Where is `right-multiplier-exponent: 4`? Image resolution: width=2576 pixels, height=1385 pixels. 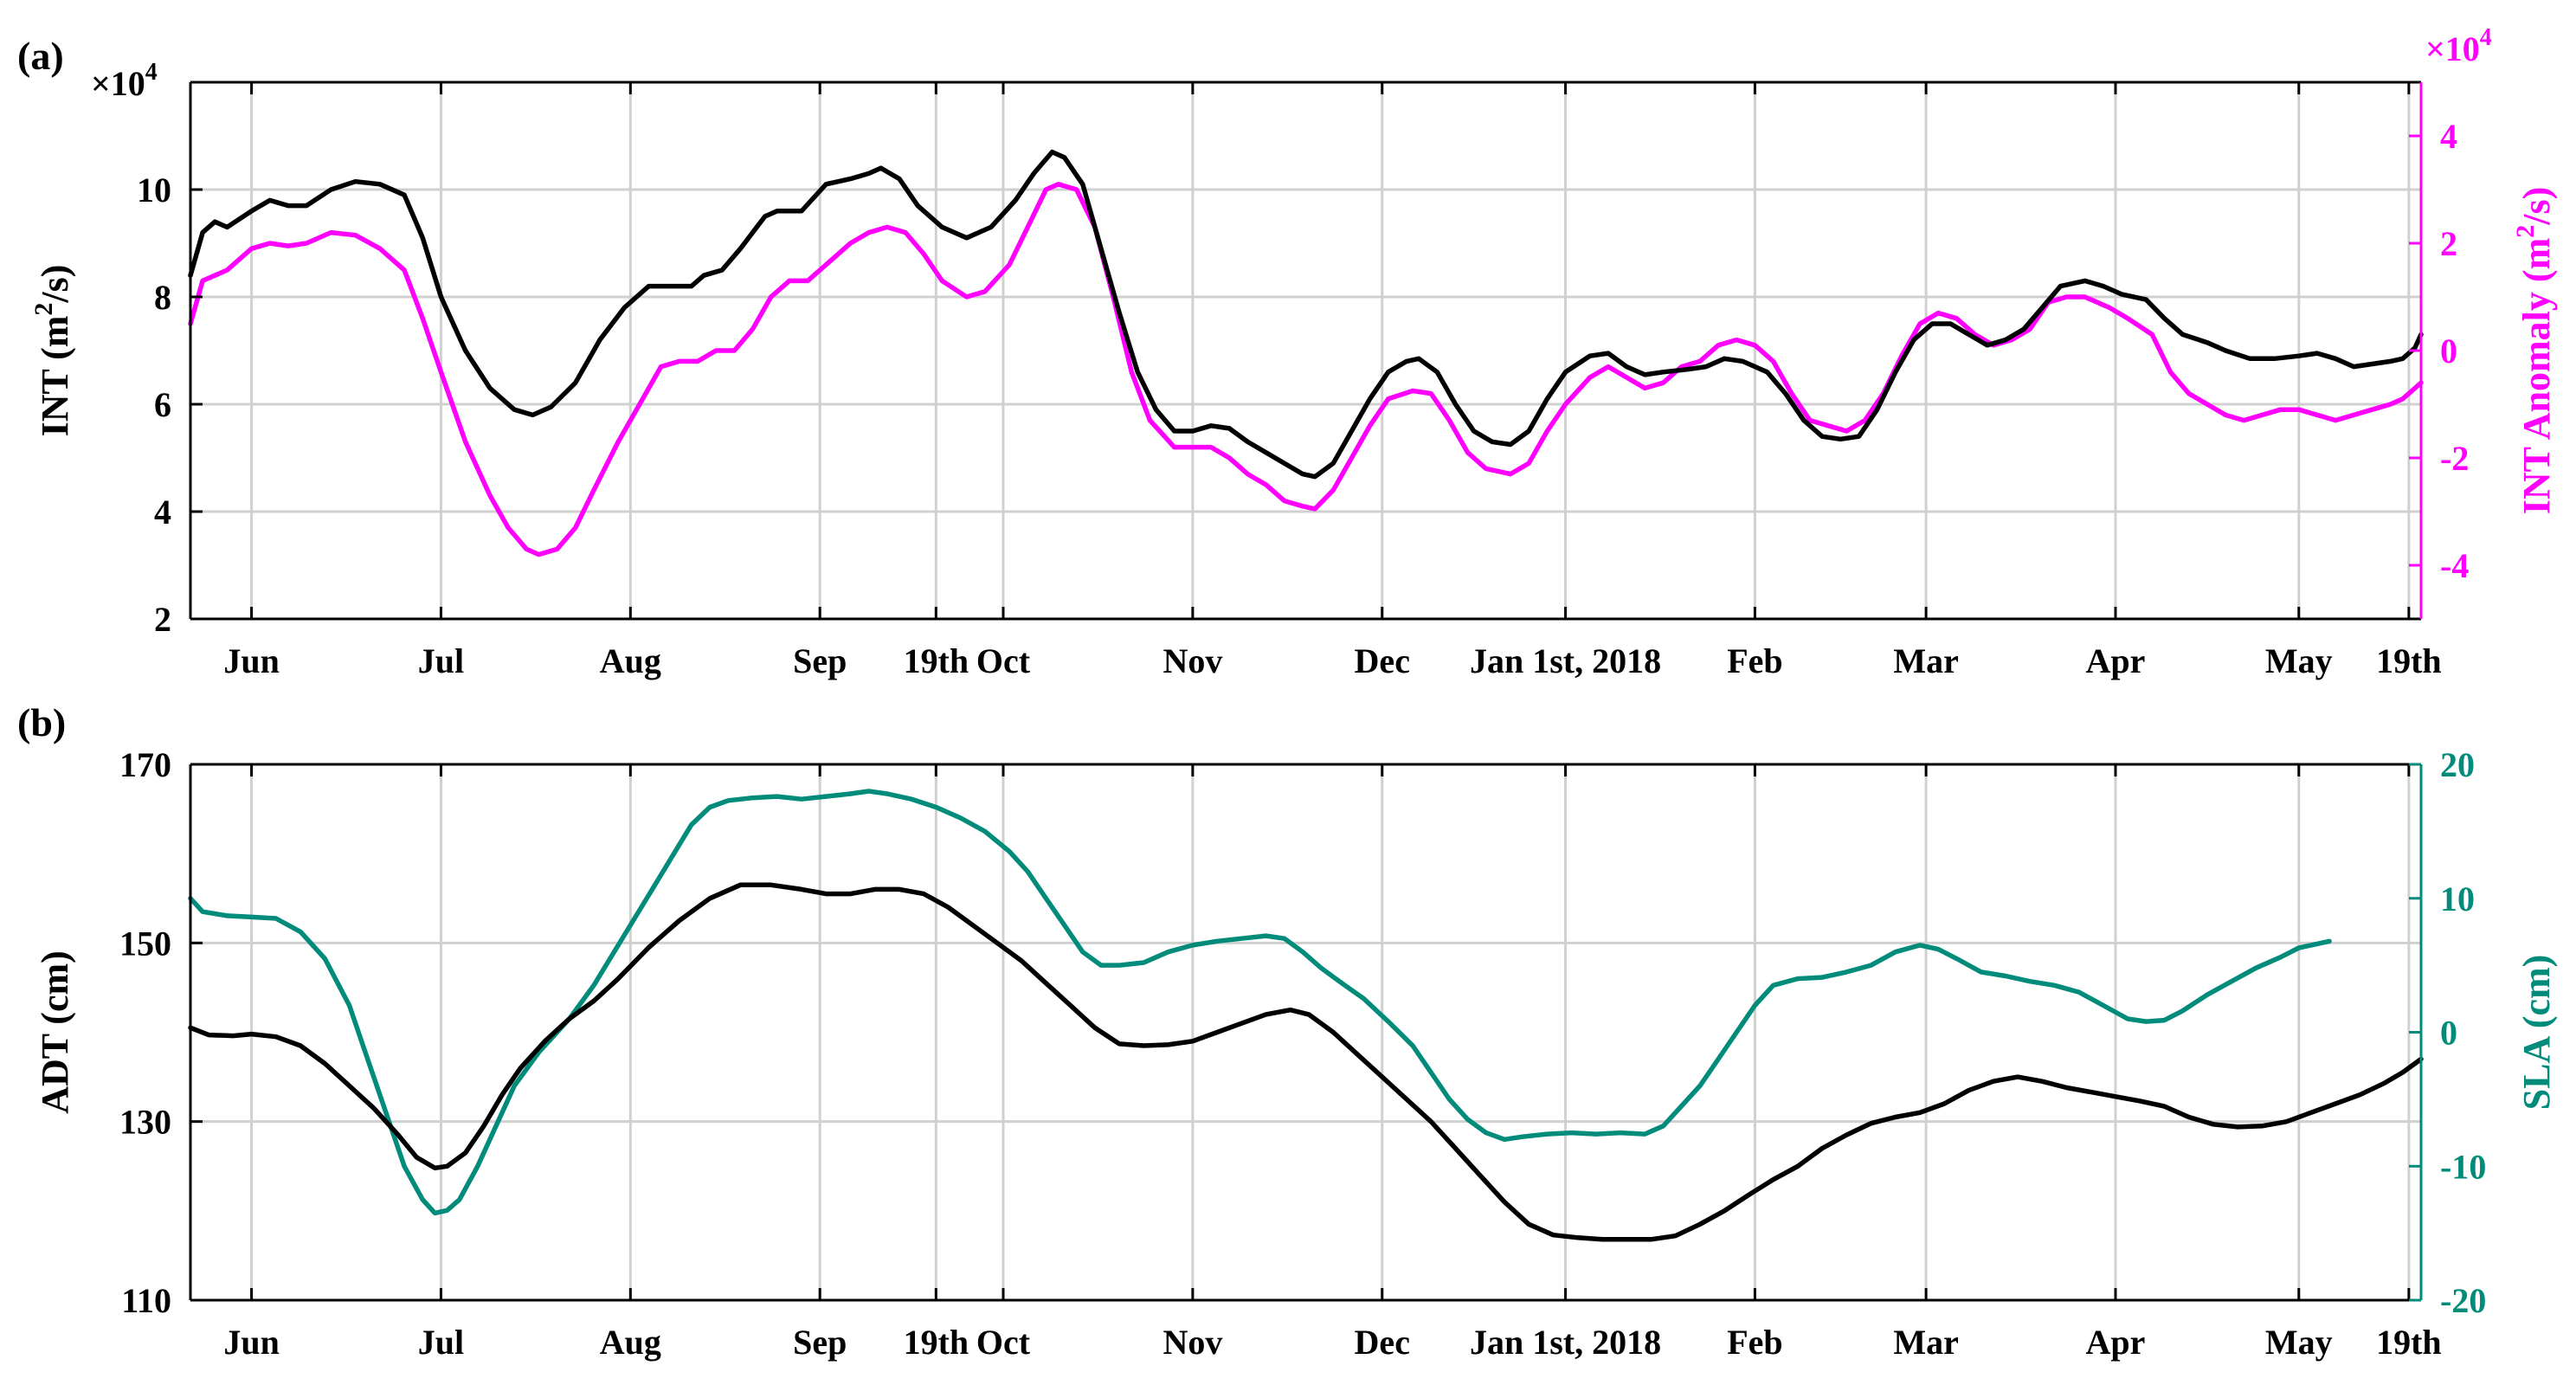 right-multiplier-exponent: 4 is located at coordinates (2486, 37).